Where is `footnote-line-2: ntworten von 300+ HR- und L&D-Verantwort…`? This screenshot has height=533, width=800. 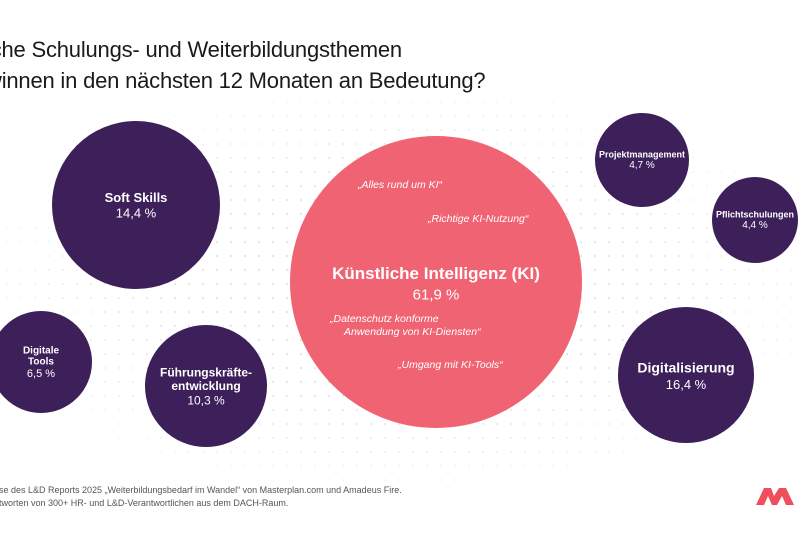
footnote-line-2: ntworten von 300+ HR- und L&D-Verantwort… is located at coordinates (144, 503).